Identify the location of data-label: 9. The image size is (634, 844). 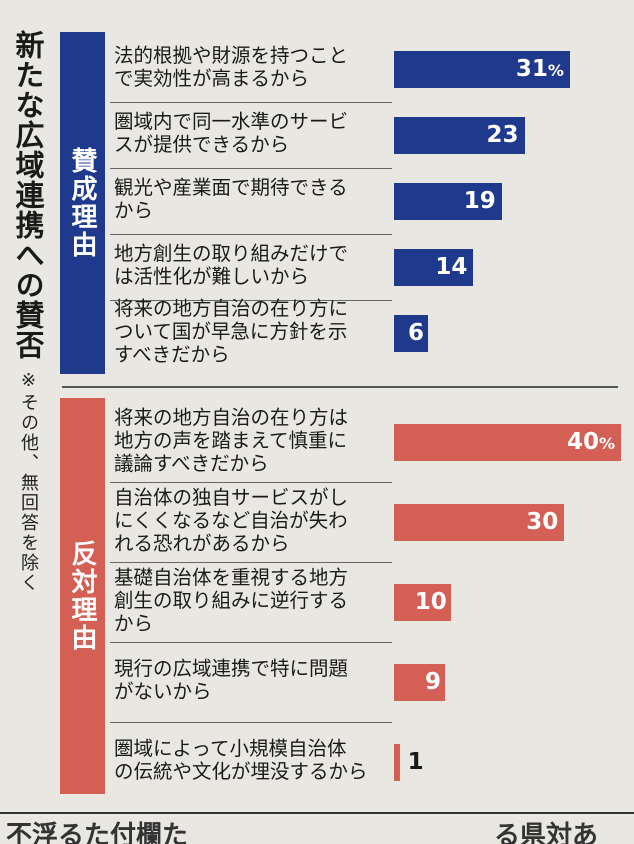
(433, 681).